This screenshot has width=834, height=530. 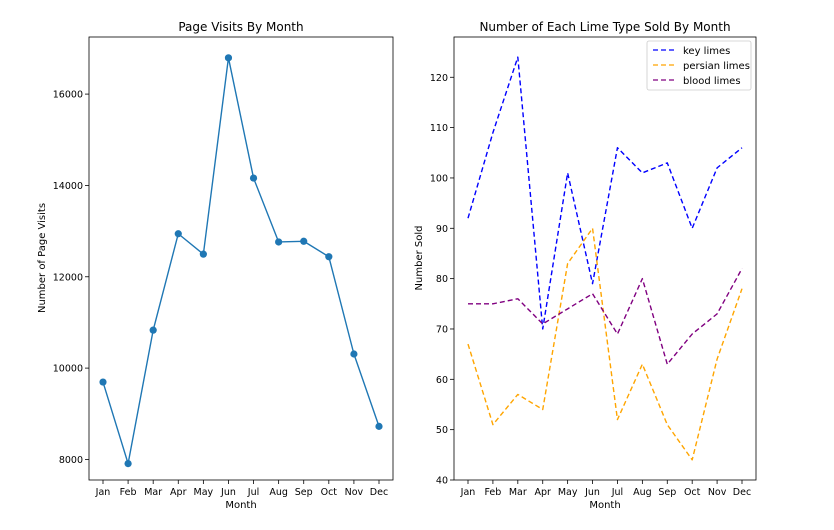 I want to click on y-tick-label: 100, so click(x=439, y=178).